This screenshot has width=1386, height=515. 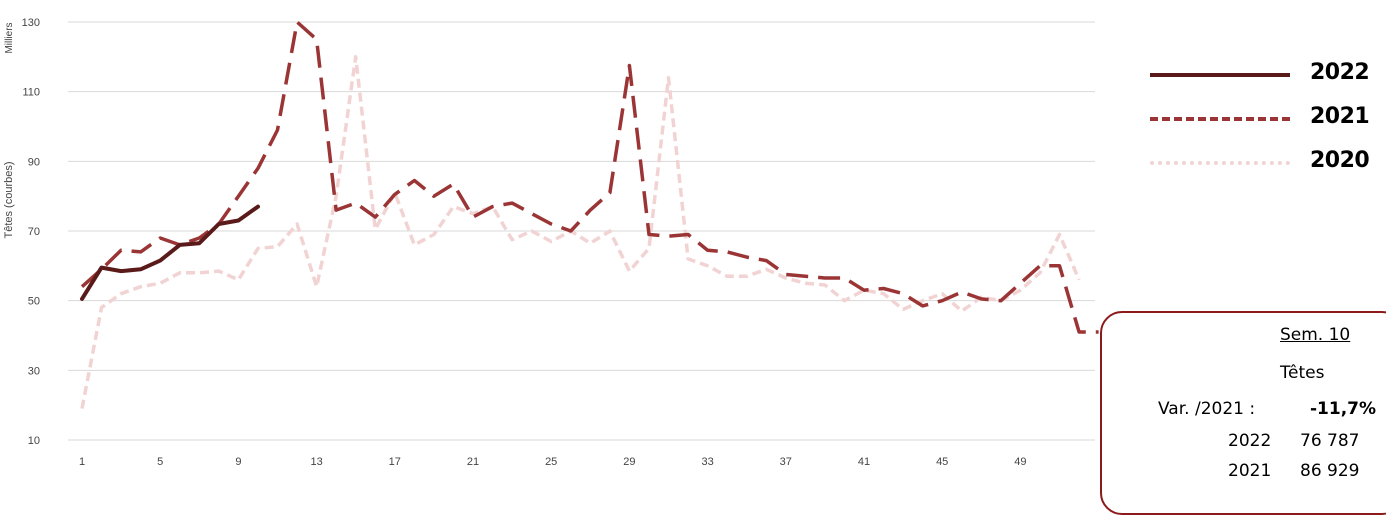 What do you see at coordinates (31, 23) in the screenshot?
I see `y-tick-label: 130` at bounding box center [31, 23].